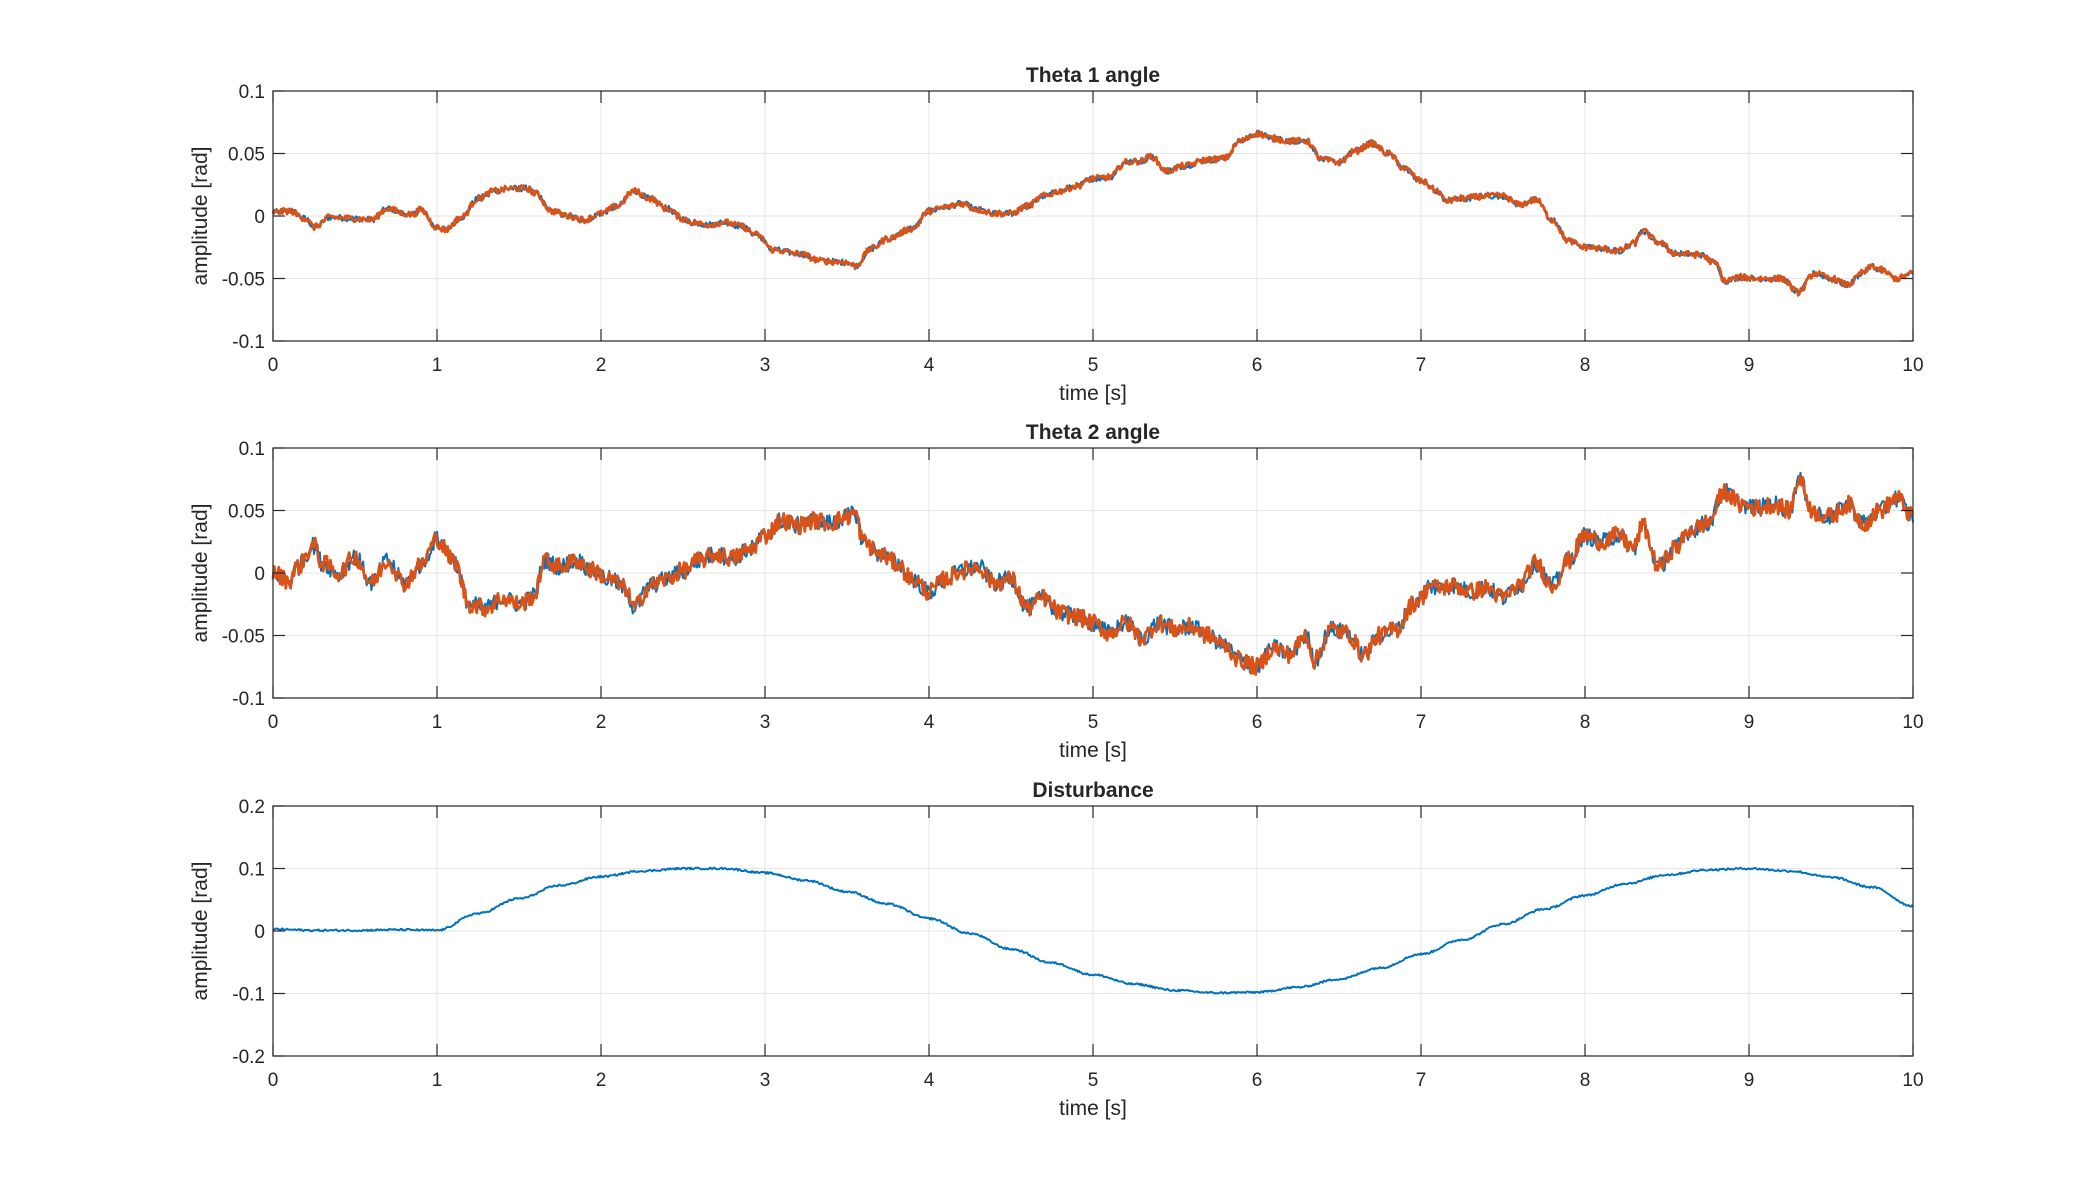  What do you see at coordinates (246, 512) in the screenshot?
I see `theta2-ytick-label: 0.05` at bounding box center [246, 512].